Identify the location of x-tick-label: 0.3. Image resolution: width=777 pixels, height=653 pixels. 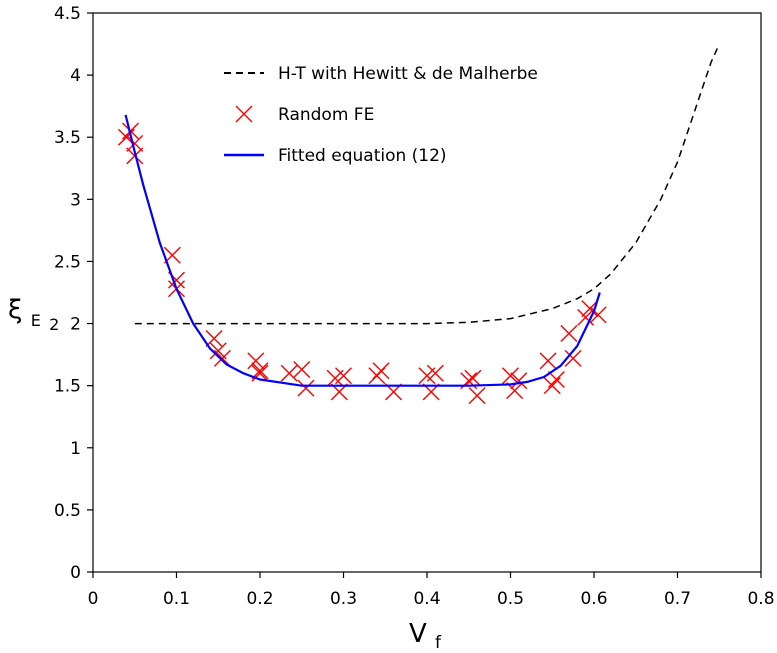
(343, 599).